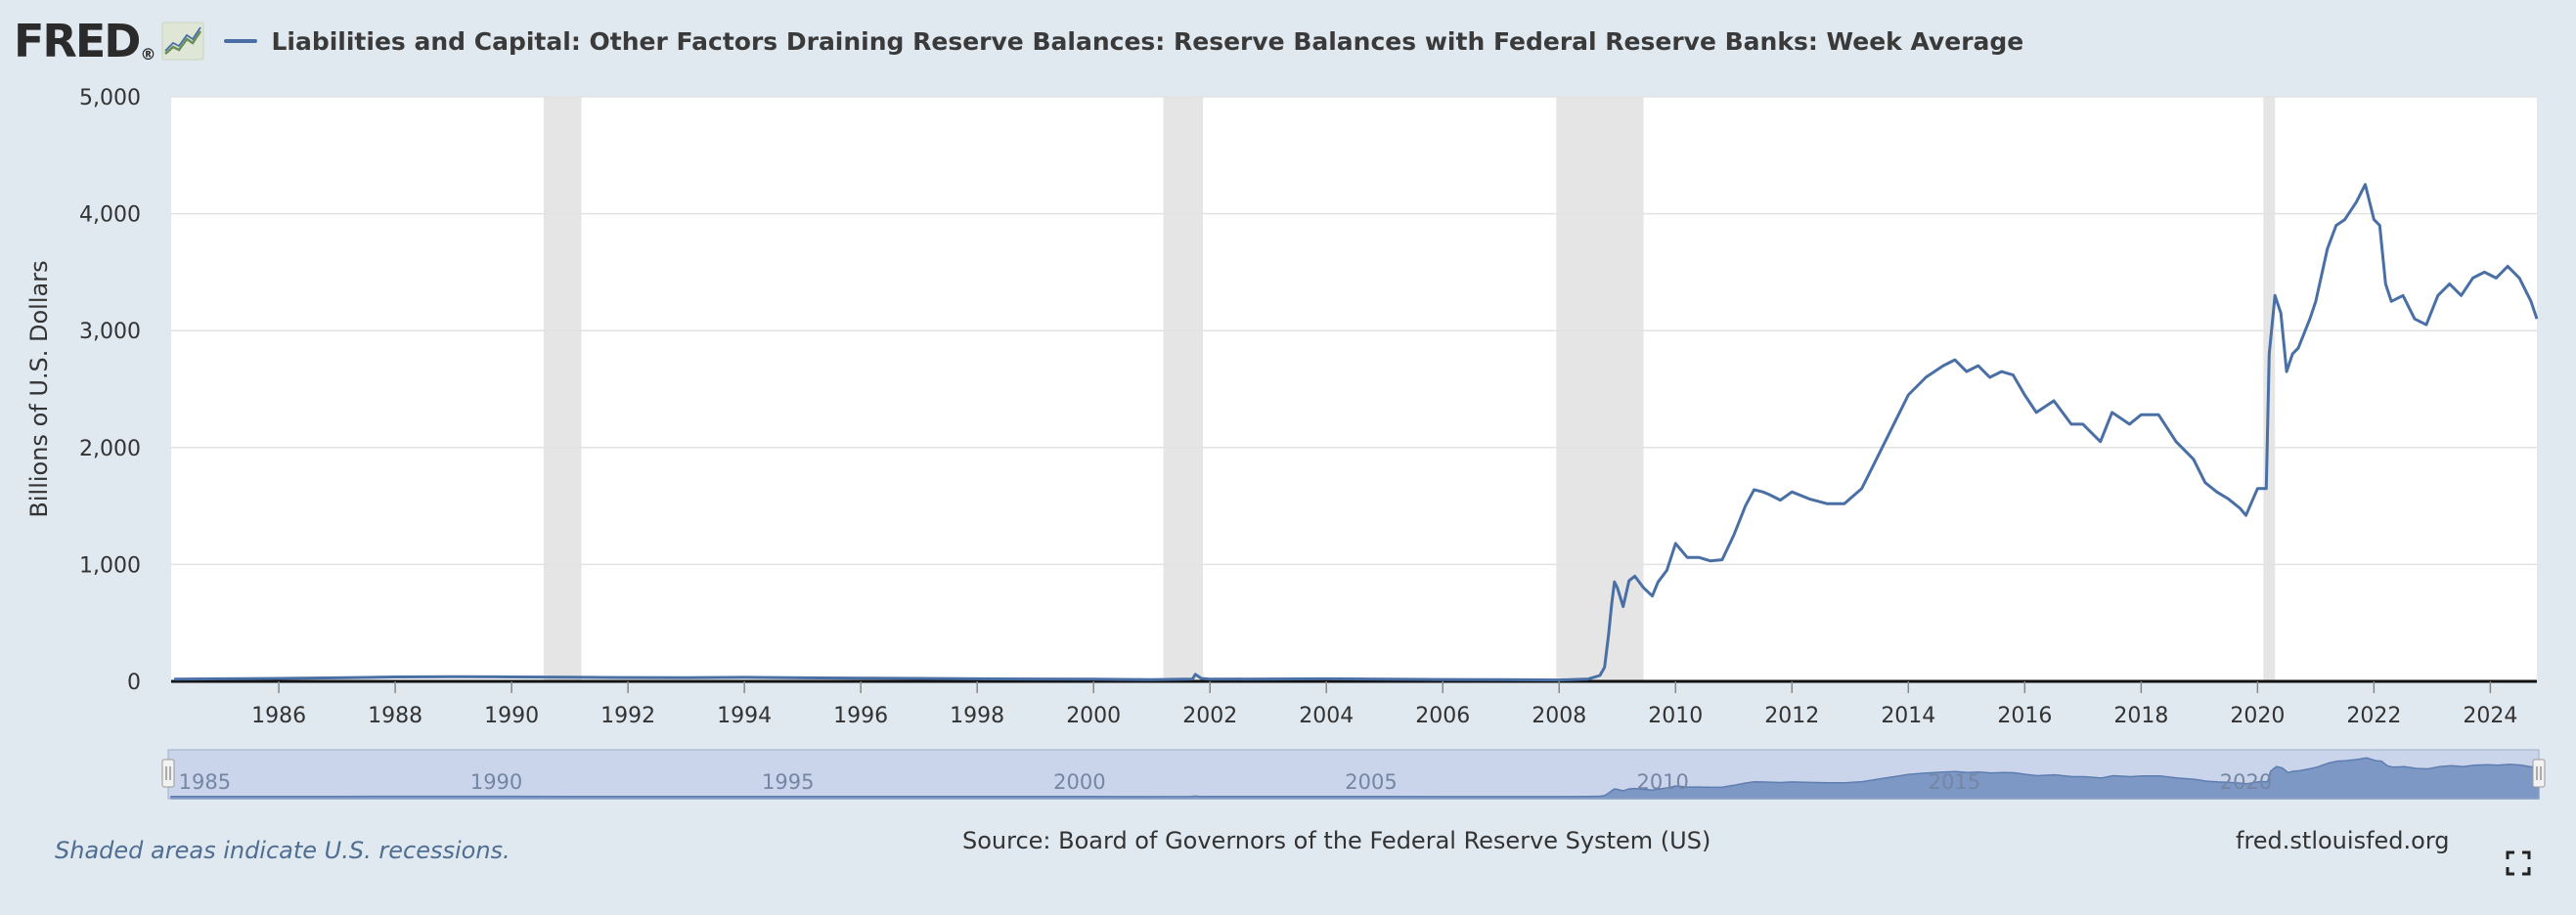 The height and width of the screenshot is (915, 2576). Describe the element at coordinates (182, 41) in the screenshot. I see `fred-chart-icon` at that location.